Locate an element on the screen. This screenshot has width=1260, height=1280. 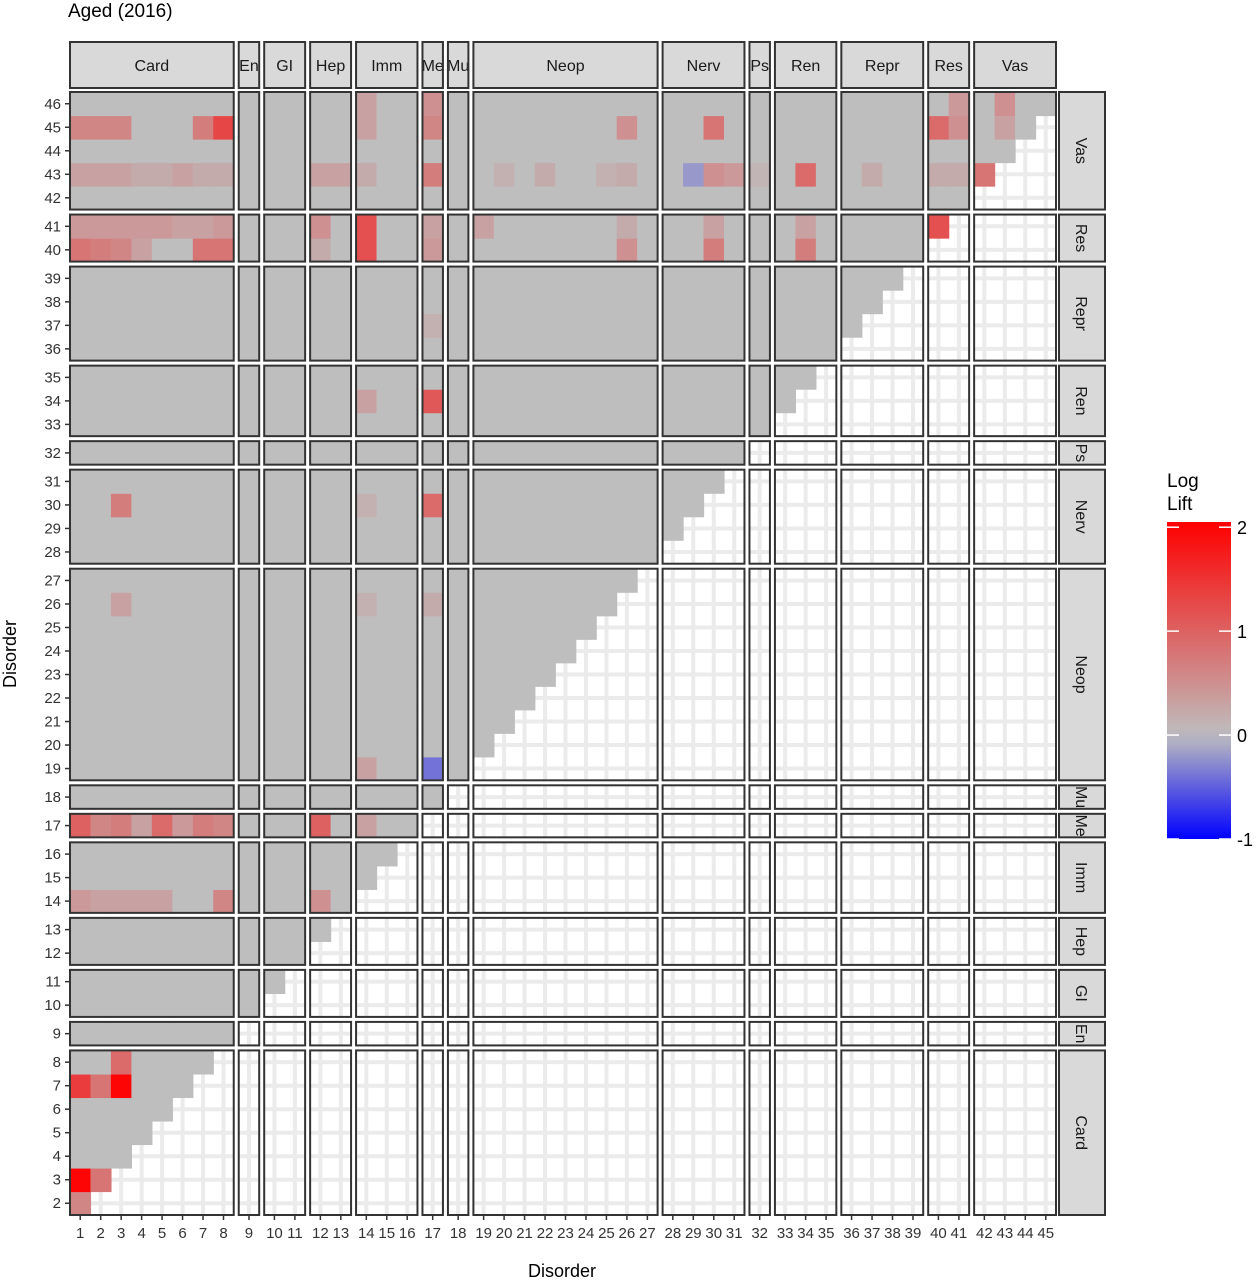
y-tick-label: 11 is located at coordinates (53, 982).